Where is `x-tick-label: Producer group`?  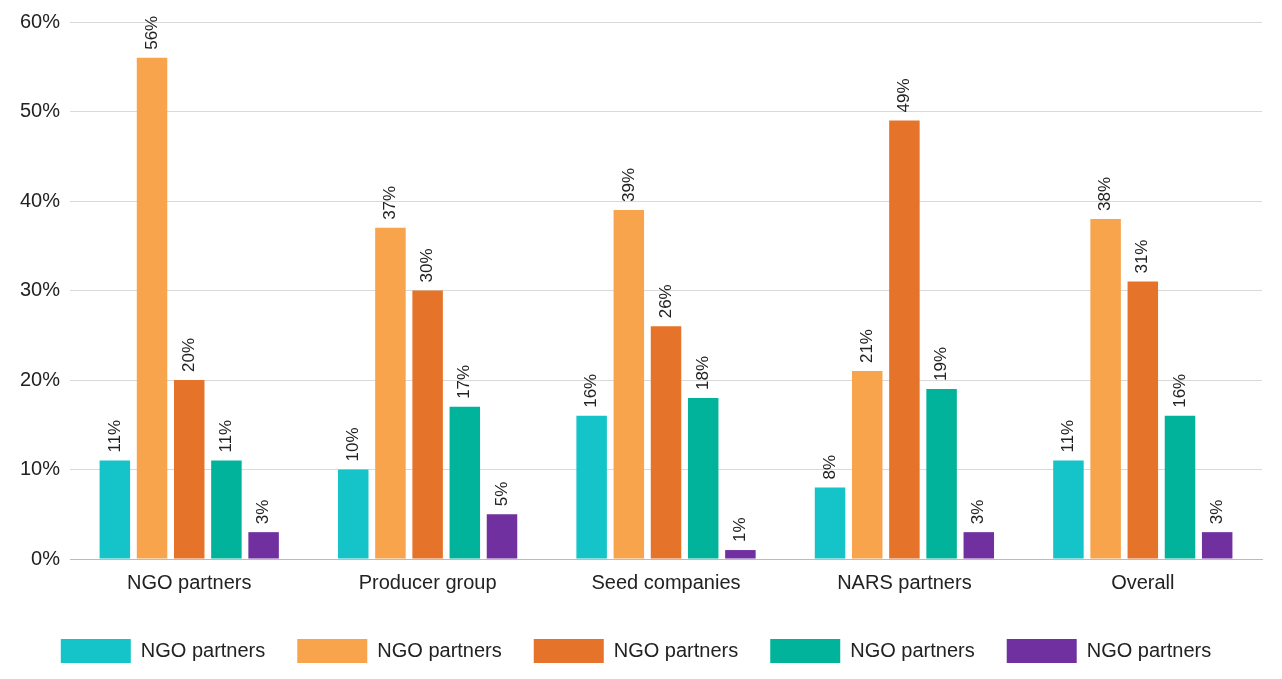 x-tick-label: Producer group is located at coordinates (427, 581).